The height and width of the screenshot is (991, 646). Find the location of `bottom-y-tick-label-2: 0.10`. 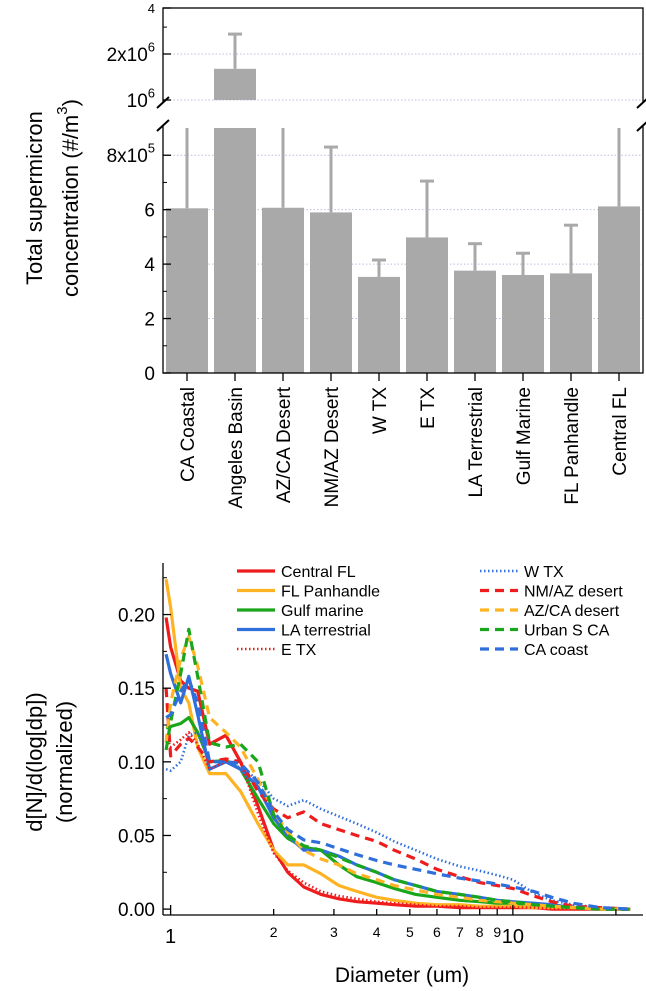

bottom-y-tick-label-2: 0.10 is located at coordinates (136, 763).